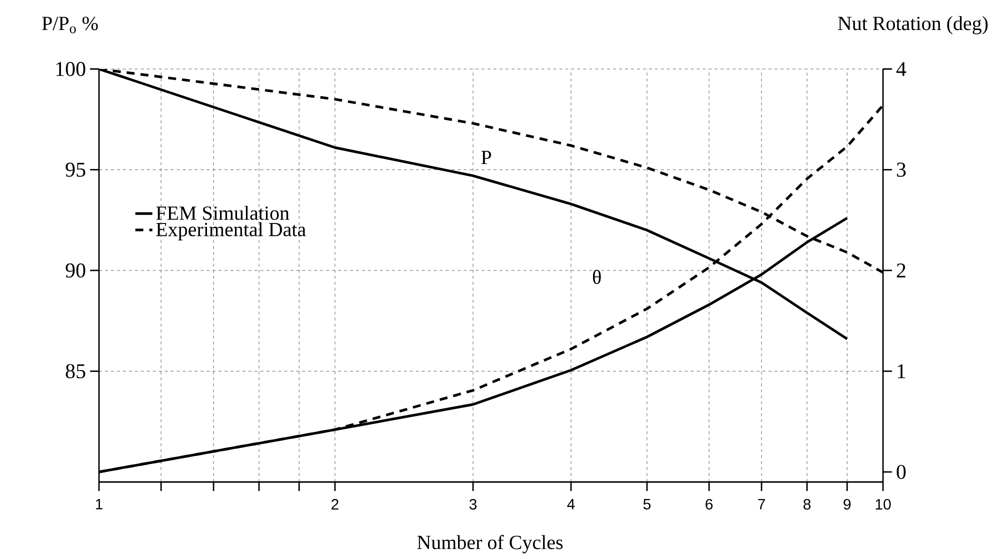  What do you see at coordinates (76, 270) in the screenshot?
I see `y-tick-label: 90` at bounding box center [76, 270].